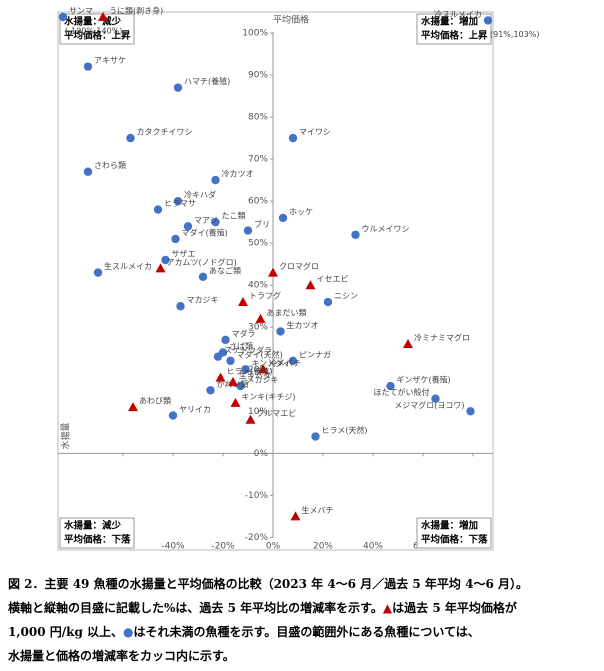 The height and width of the screenshot is (671, 604). What do you see at coordinates (173, 547) in the screenshot?
I see `x-tick-label: -40%` at bounding box center [173, 547].